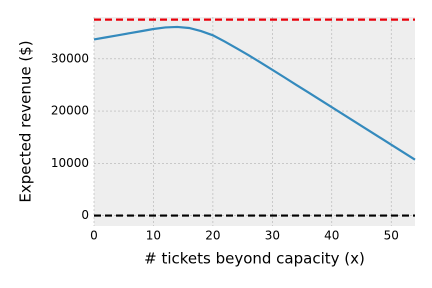 This screenshot has height=288, width=432. I want to click on y-tick-label: 30000, so click(70, 58).